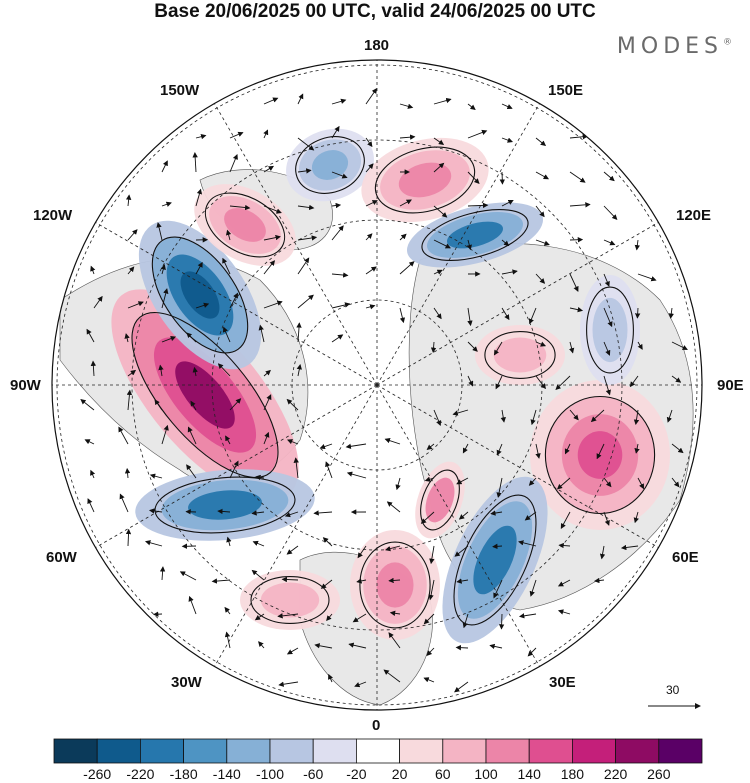 The image size is (750, 783). I want to click on colorbar-tick-label: -140, so click(226, 774).